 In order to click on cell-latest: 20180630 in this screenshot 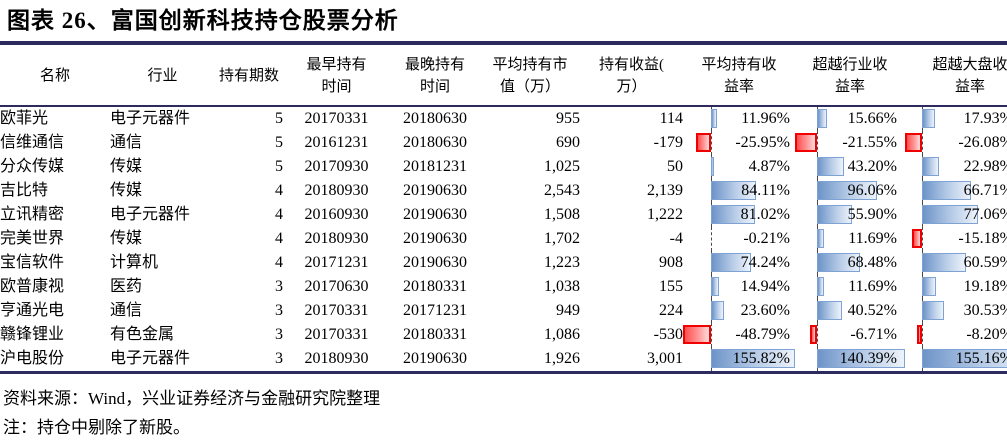, I will do `click(435, 118)`.